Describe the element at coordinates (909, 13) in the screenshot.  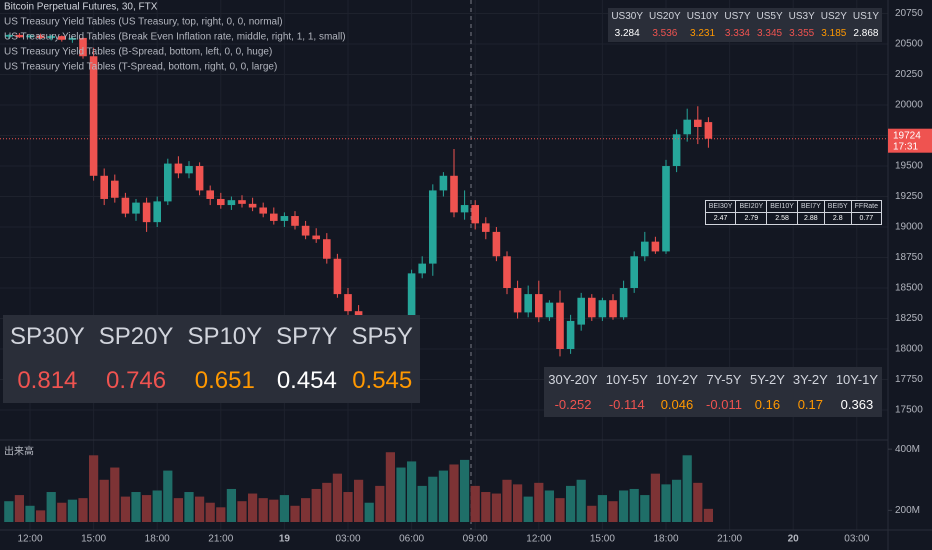
I see `y-tick-label: 20750` at that location.